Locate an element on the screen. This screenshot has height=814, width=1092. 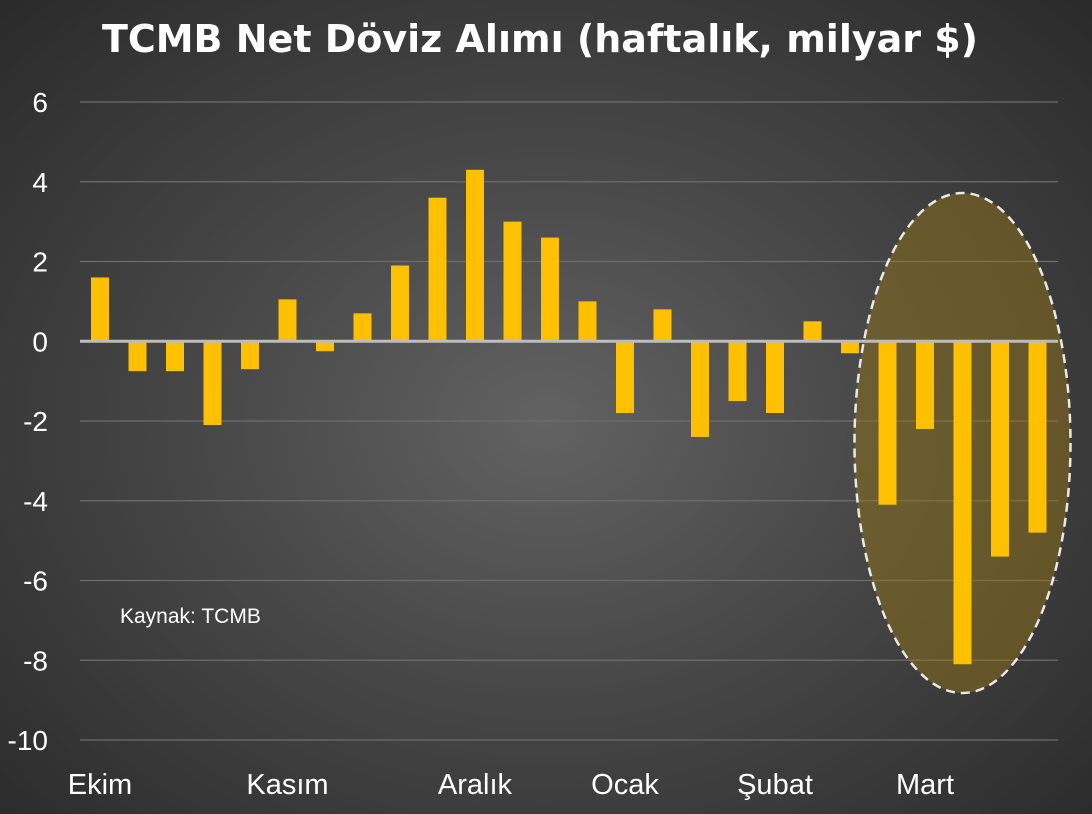
source-annotation: Kaynak: TCMB is located at coordinates (190, 616).